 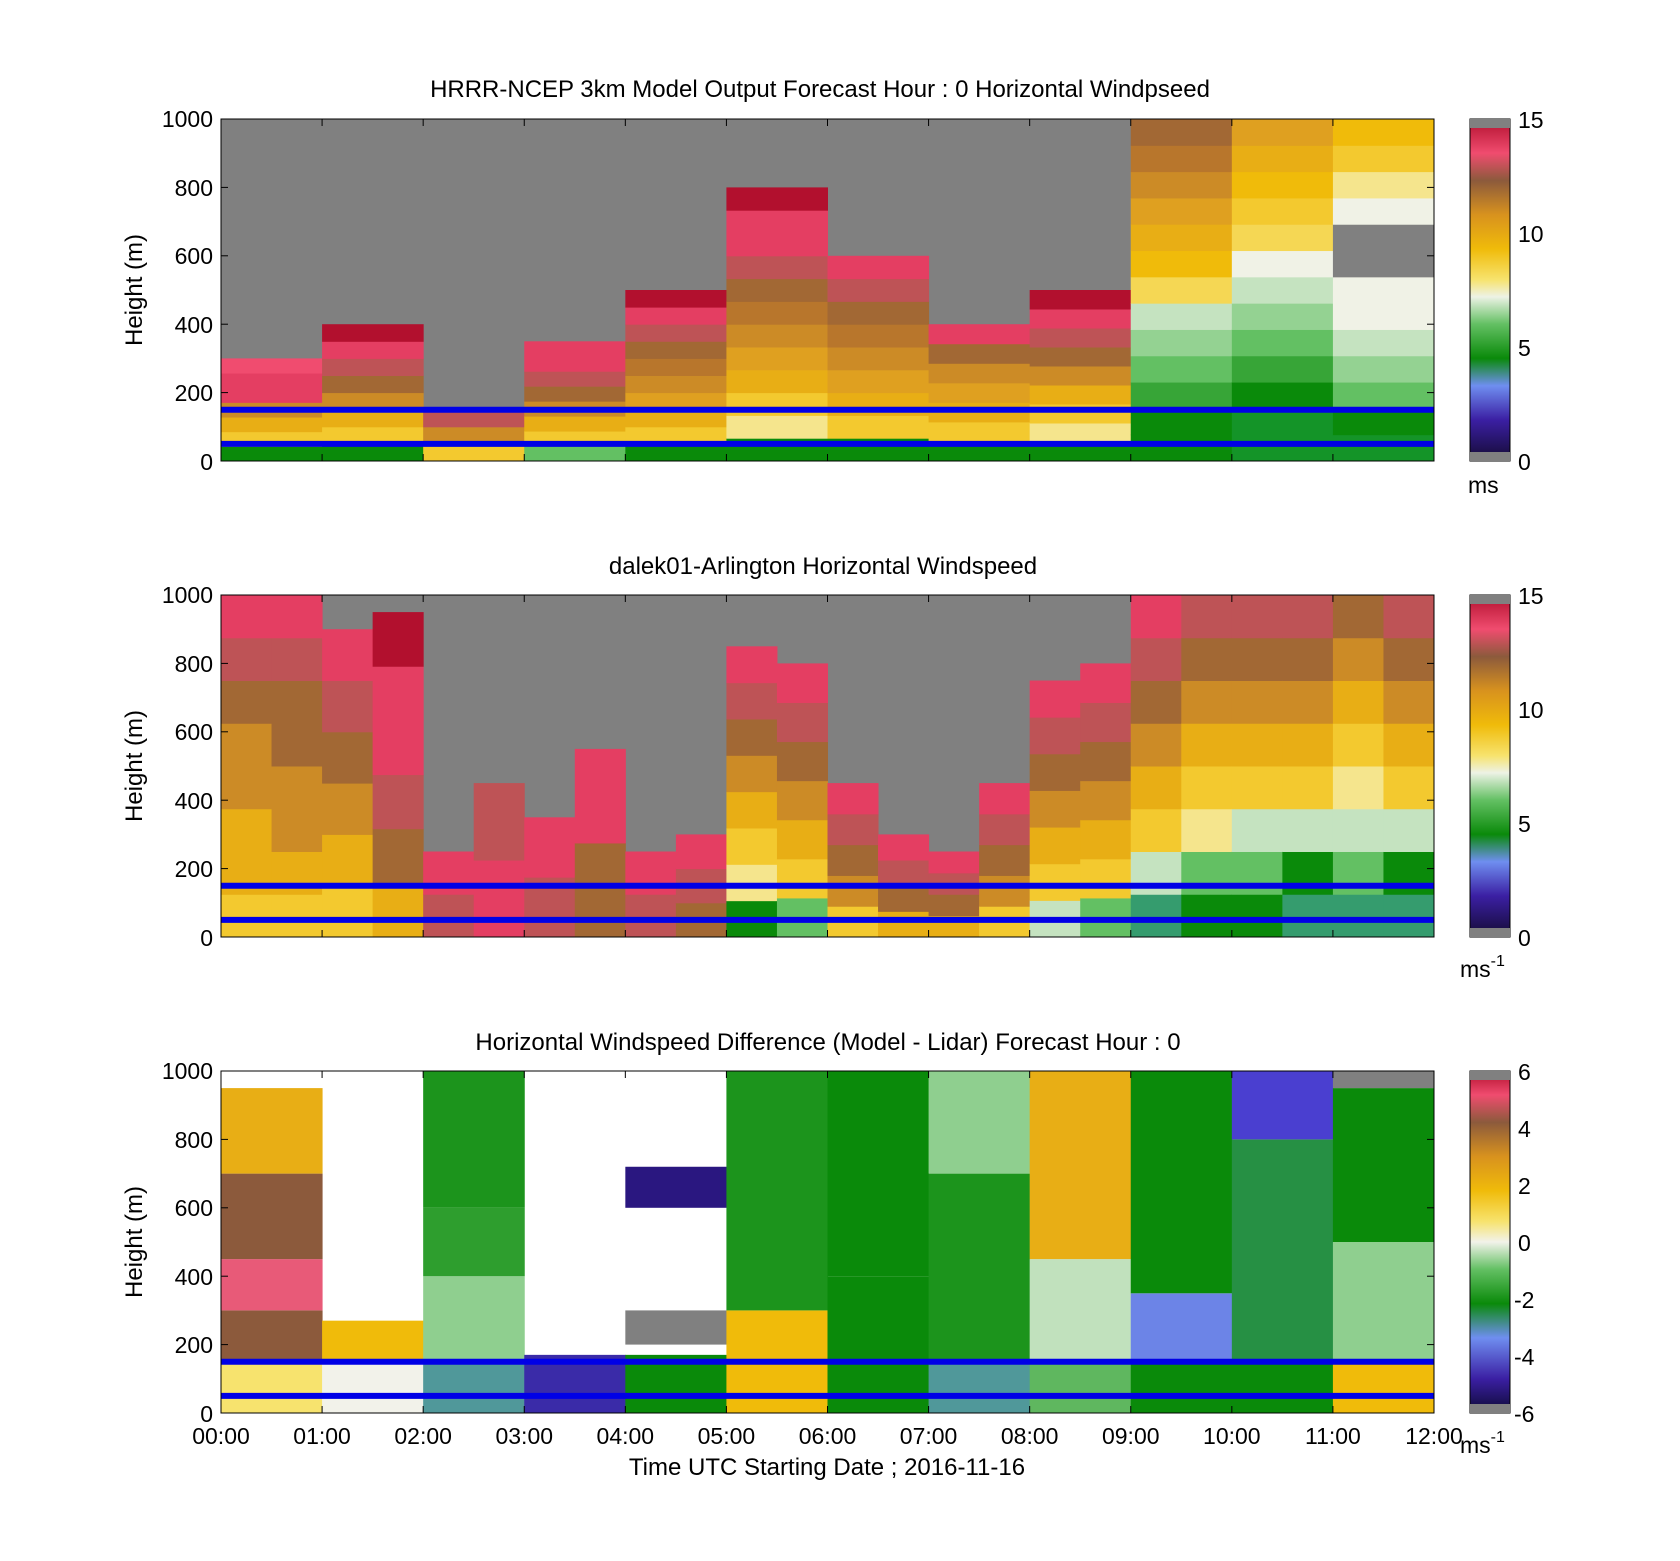 What do you see at coordinates (1502, 782) in the screenshot?
I see `colorbar-lidar: 0 5 10 15 ms-1` at bounding box center [1502, 782].